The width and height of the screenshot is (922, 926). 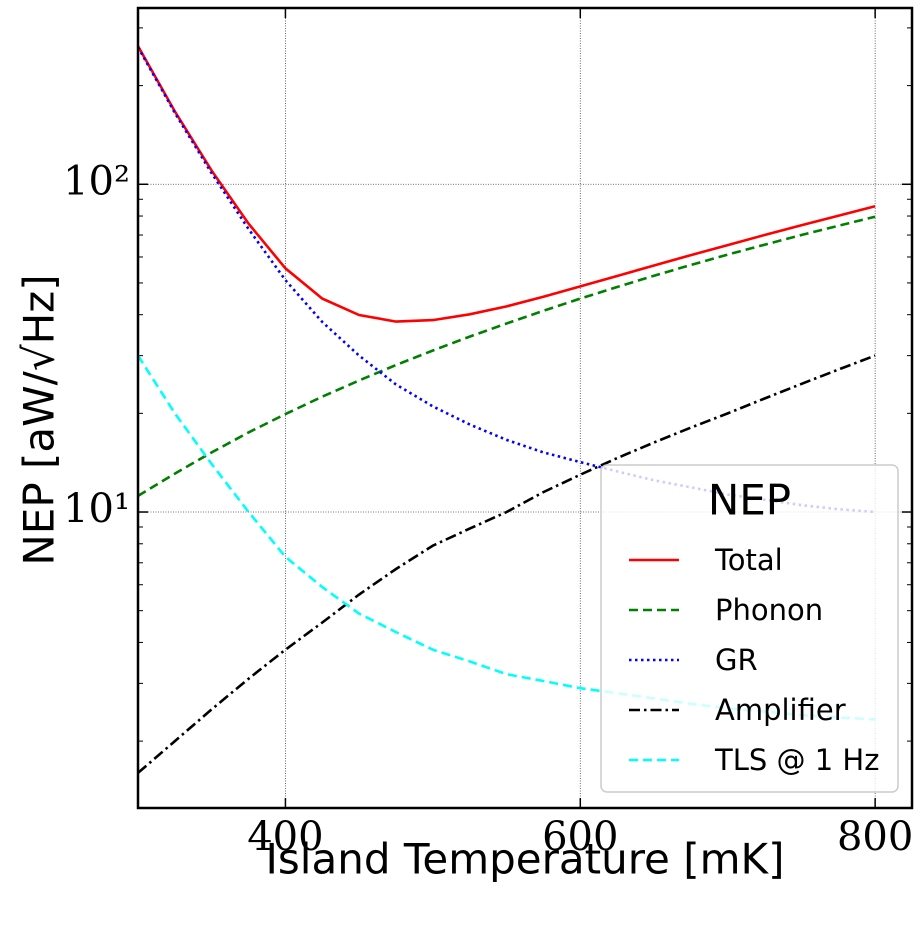 What do you see at coordinates (285, 837) in the screenshot?
I see `x-tick-label: 400` at bounding box center [285, 837].